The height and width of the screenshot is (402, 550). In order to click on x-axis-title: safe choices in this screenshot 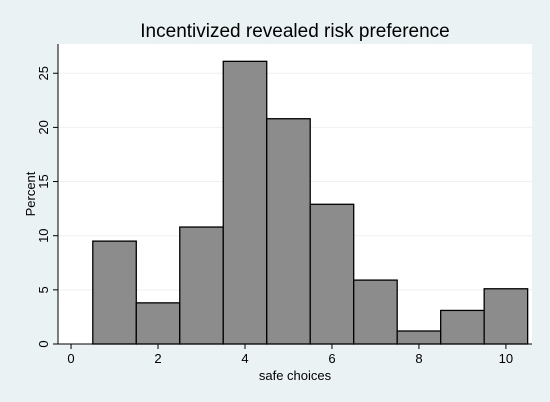, I will do `click(295, 375)`.